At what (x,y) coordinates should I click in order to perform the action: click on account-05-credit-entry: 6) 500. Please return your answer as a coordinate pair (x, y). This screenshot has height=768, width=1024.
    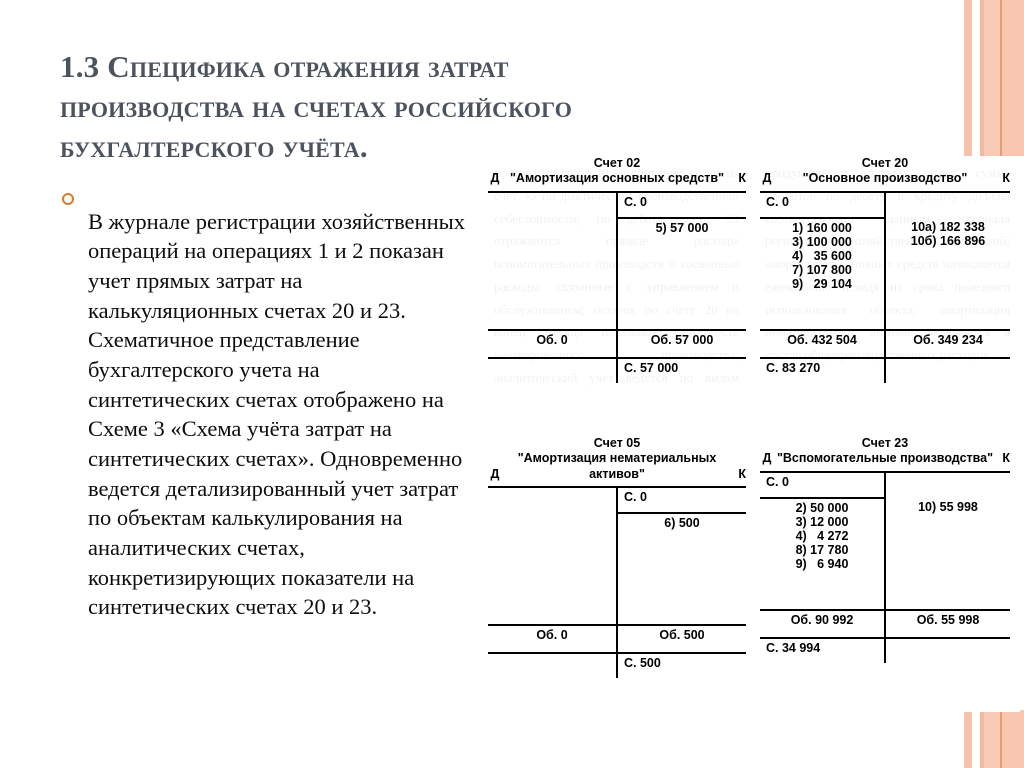
    Looking at the image, I should click on (681, 569).